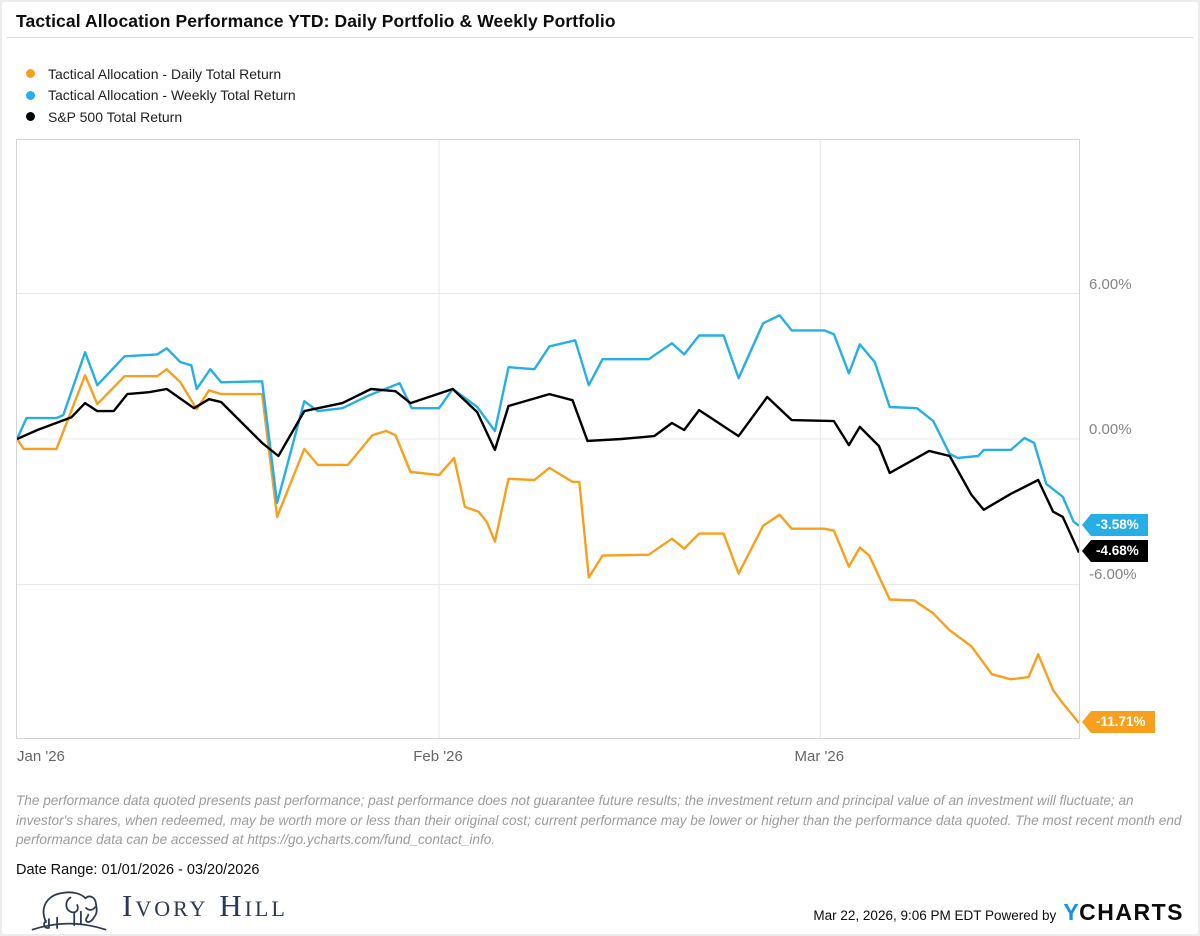  I want to click on elephant-icon, so click(69, 911).